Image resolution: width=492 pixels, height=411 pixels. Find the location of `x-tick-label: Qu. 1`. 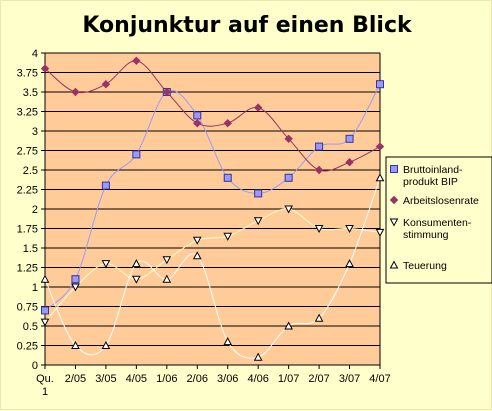

x-tick-label: Qu. 1 is located at coordinates (45, 385).